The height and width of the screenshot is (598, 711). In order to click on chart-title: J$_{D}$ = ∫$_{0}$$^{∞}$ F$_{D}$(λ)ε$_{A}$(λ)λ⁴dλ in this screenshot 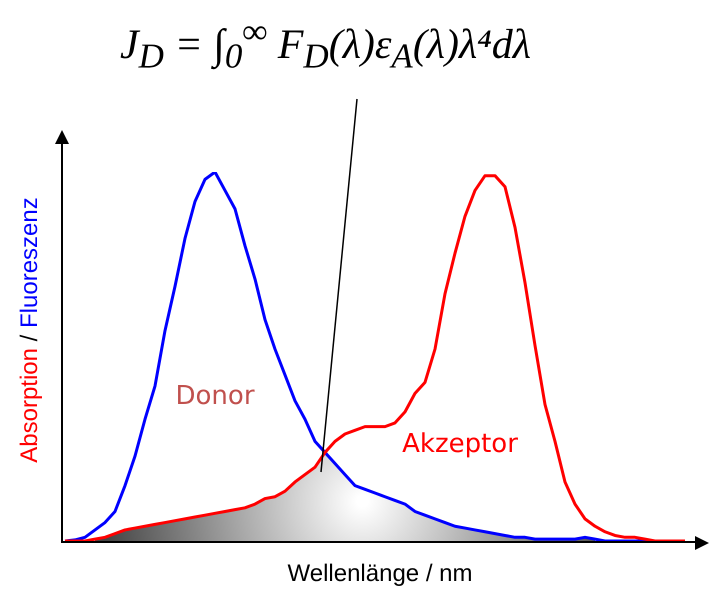, I will do `click(325, 44)`.